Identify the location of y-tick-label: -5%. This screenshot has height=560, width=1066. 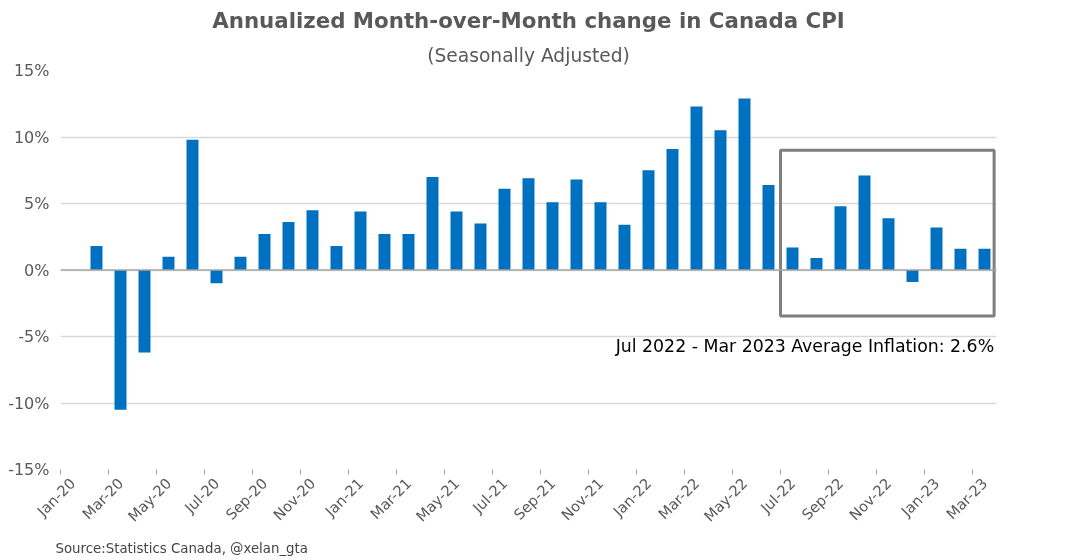
(34, 336).